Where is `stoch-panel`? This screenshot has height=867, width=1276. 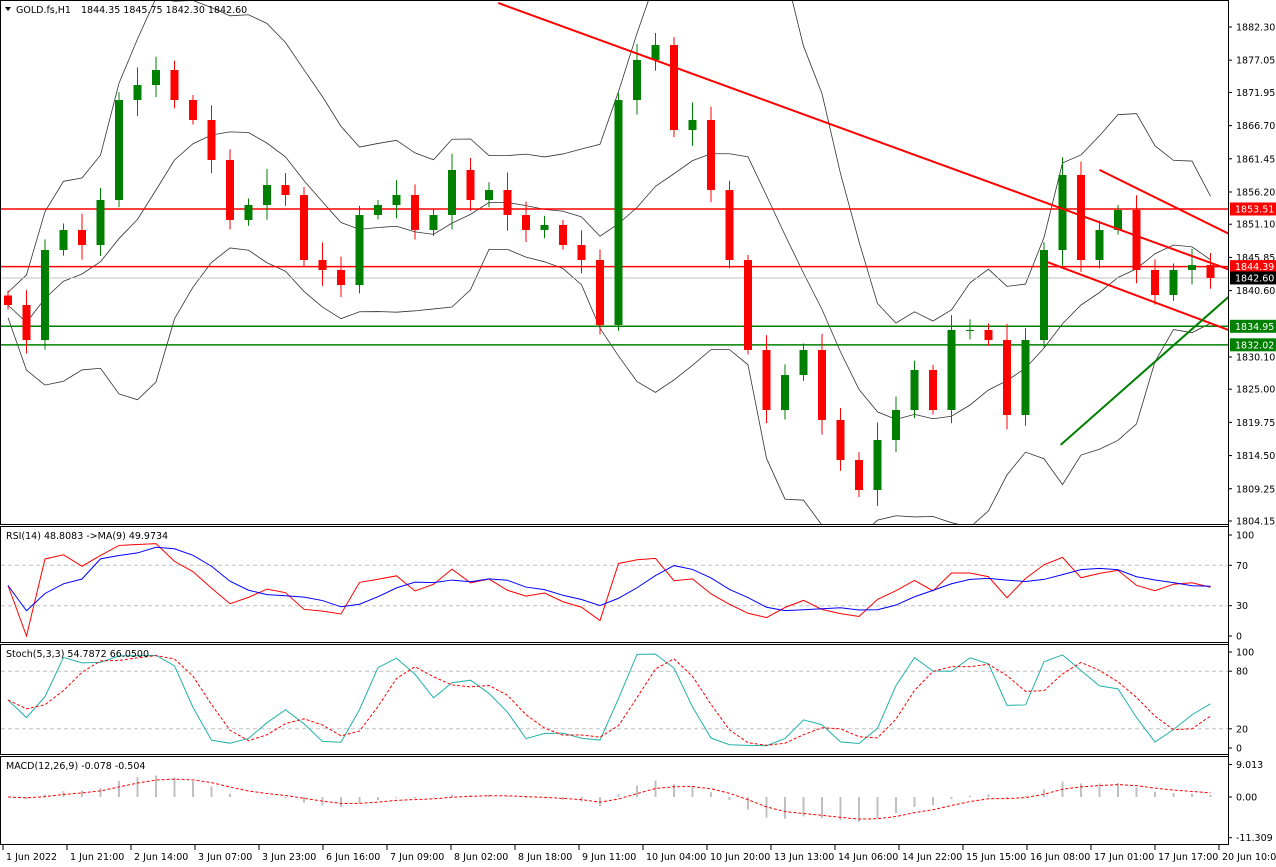
stoch-panel is located at coordinates (614, 699).